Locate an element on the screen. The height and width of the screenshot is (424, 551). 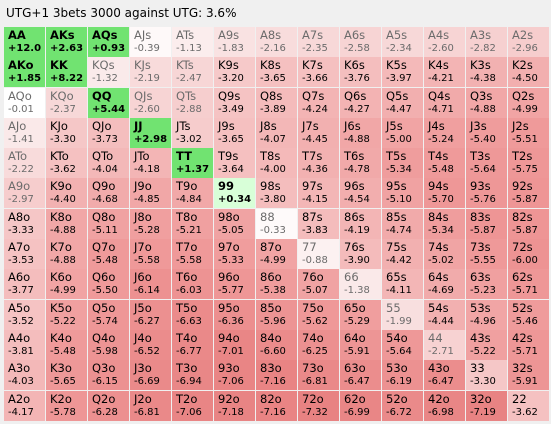
hand-cell-k7o: K7o -4.88 is located at coordinates (66, 254).